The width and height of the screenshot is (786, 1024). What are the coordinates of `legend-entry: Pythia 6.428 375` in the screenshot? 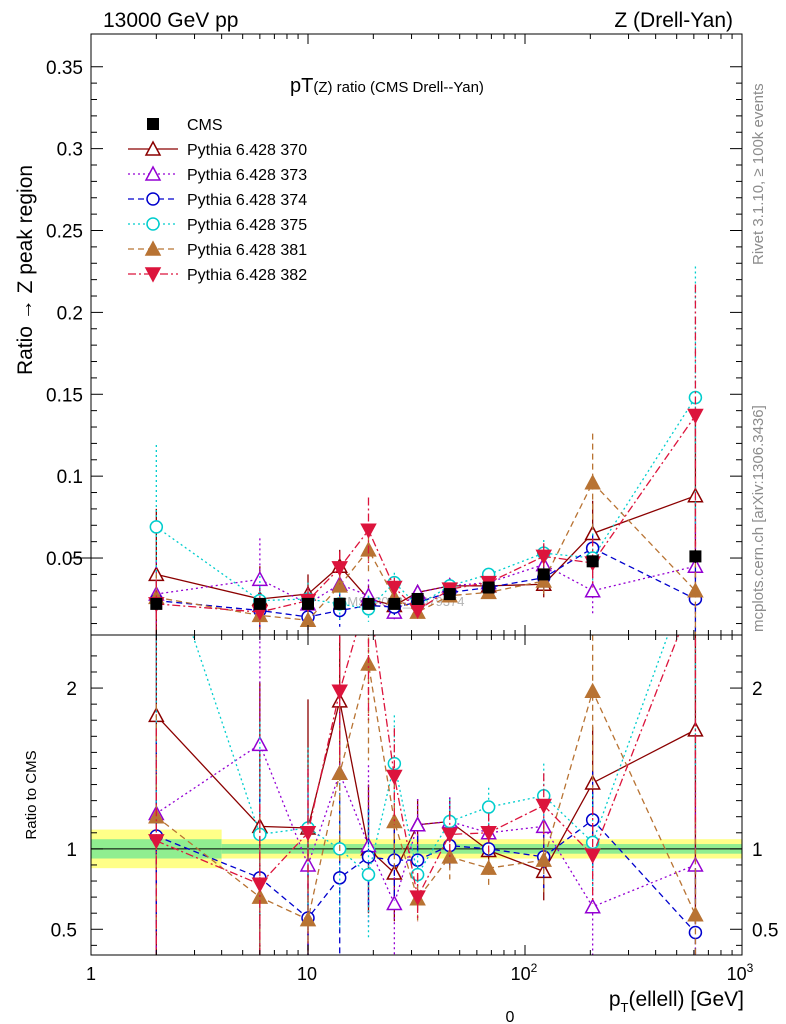 It's located at (217, 225).